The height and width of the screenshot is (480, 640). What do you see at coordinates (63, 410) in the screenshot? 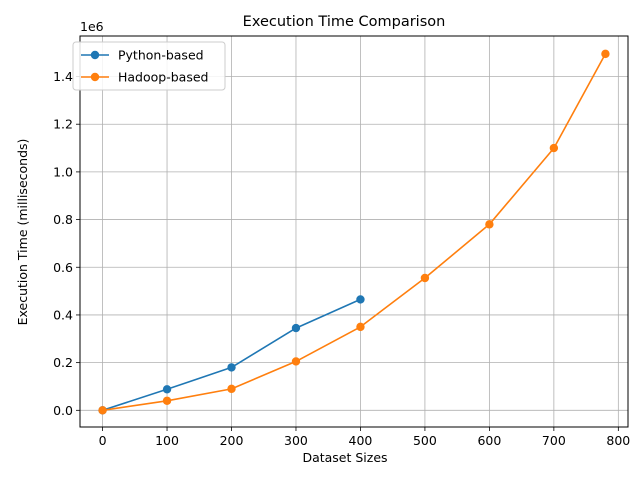
I see `y-tick-label: 0.0` at bounding box center [63, 410].